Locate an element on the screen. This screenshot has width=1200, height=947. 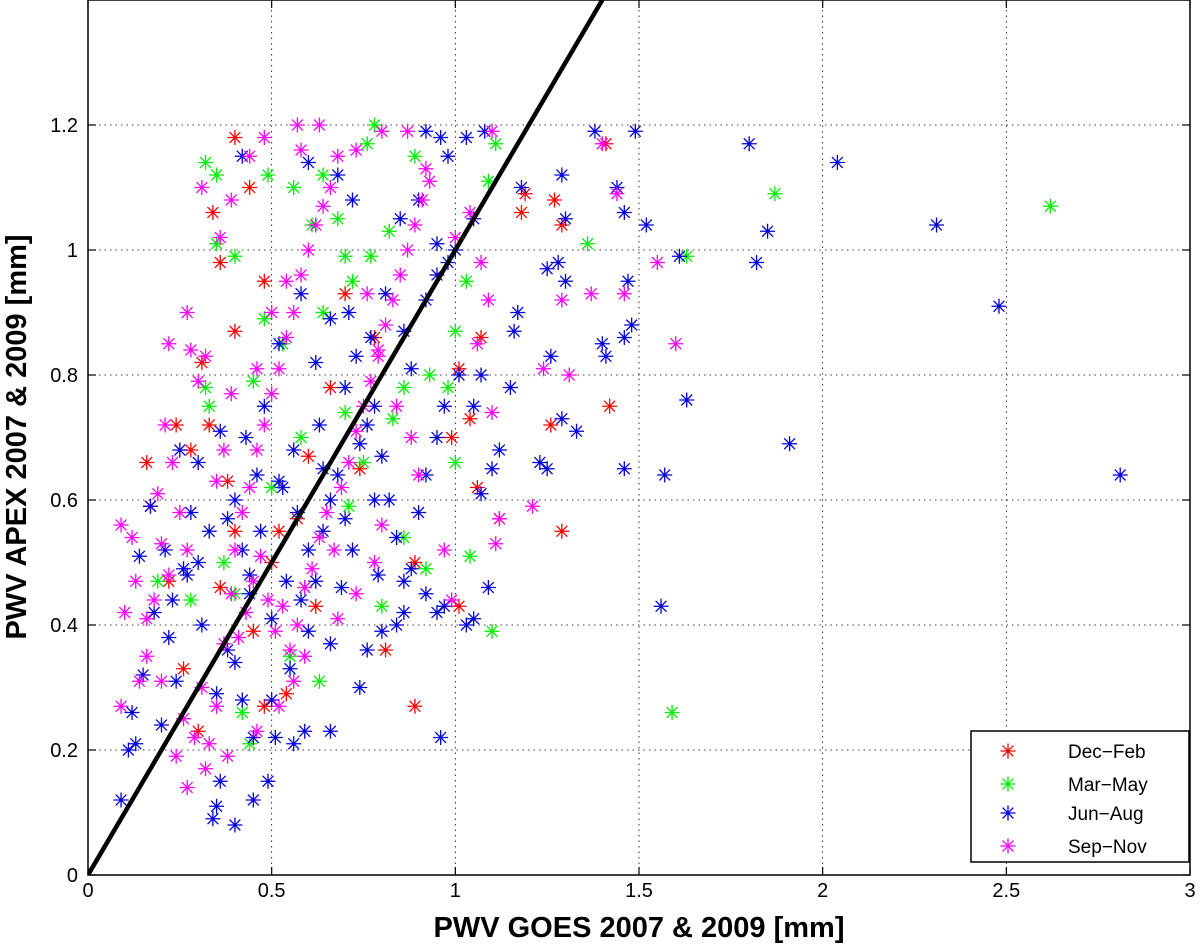
x-tick-label: 3 is located at coordinates (1189, 891).